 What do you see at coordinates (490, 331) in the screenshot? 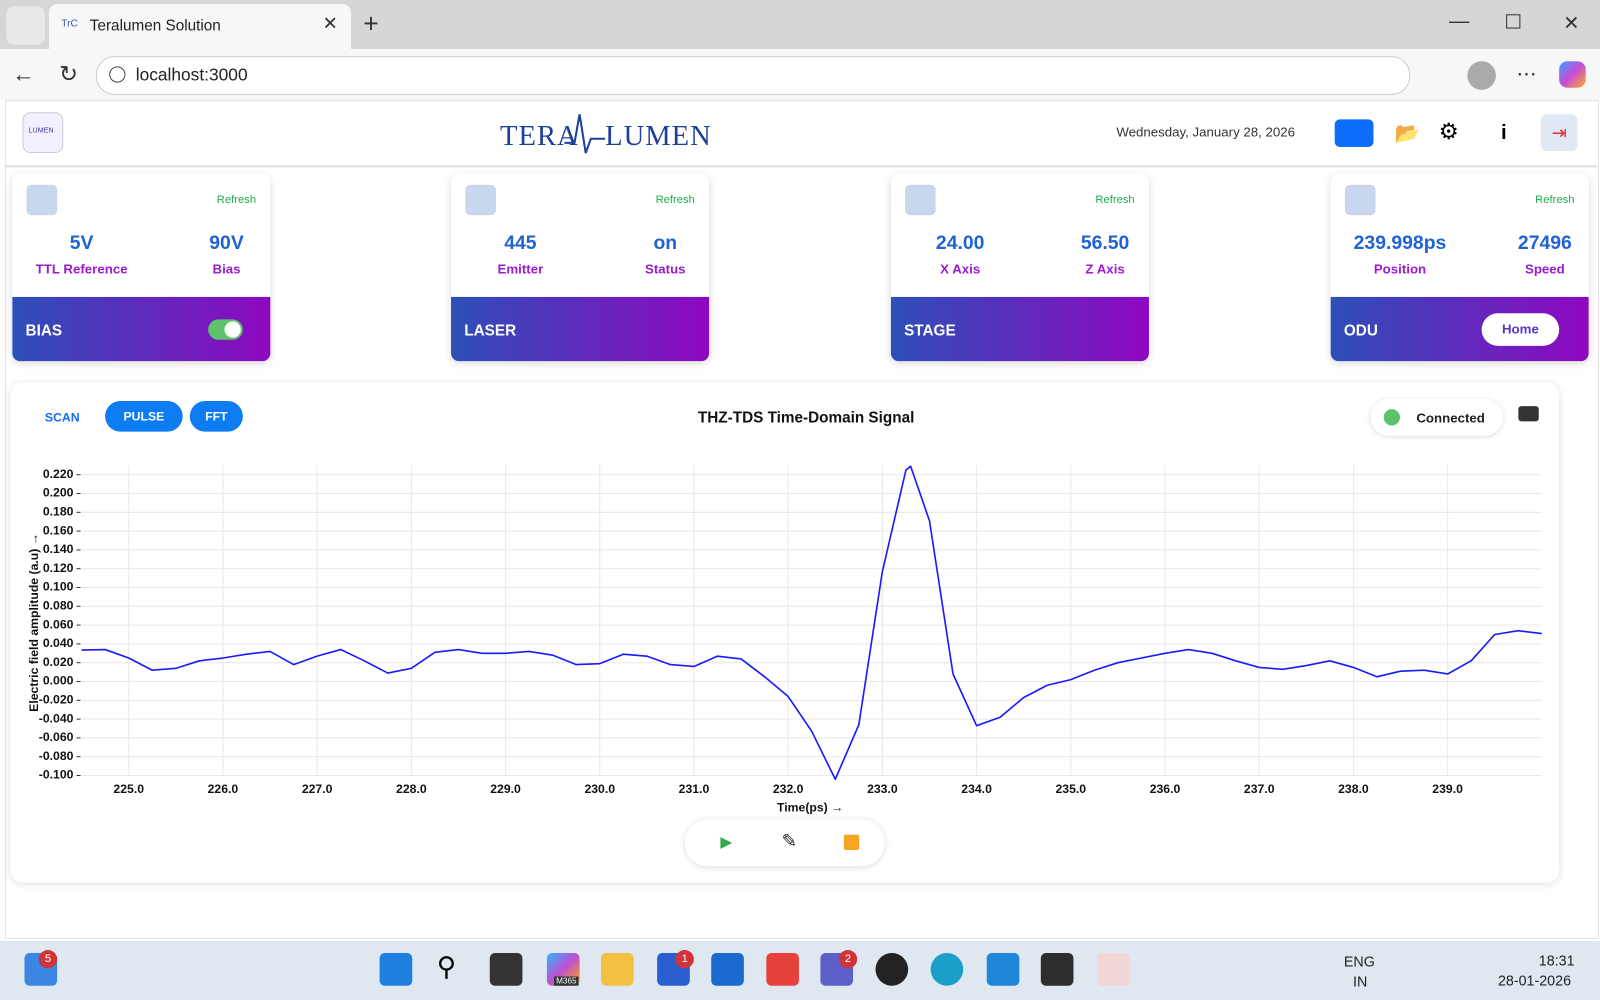
I see `card-title: LASER` at bounding box center [490, 331].